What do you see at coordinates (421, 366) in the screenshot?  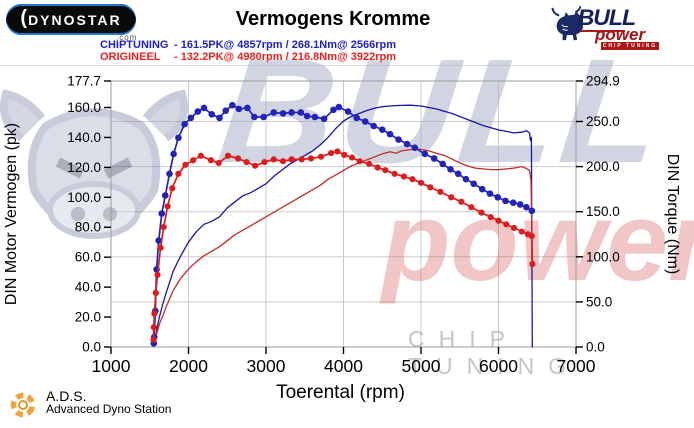 I see `x-axis-tick-label: 5000` at bounding box center [421, 366].